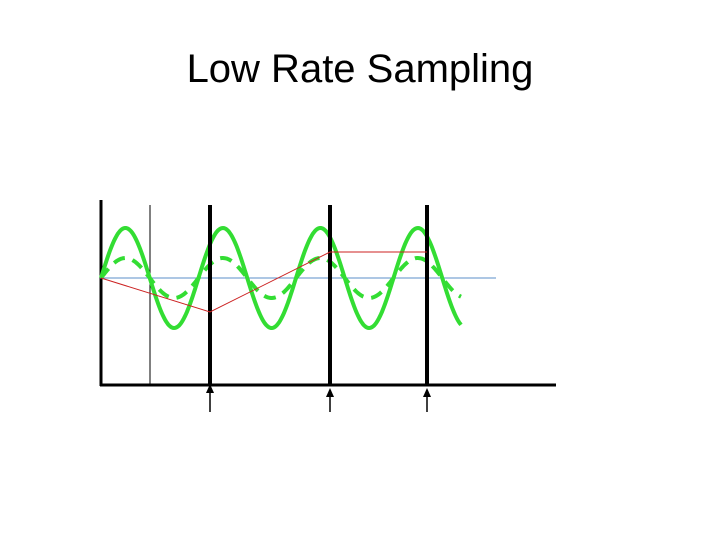  I want to click on high-frequency-signal, so click(281, 278).